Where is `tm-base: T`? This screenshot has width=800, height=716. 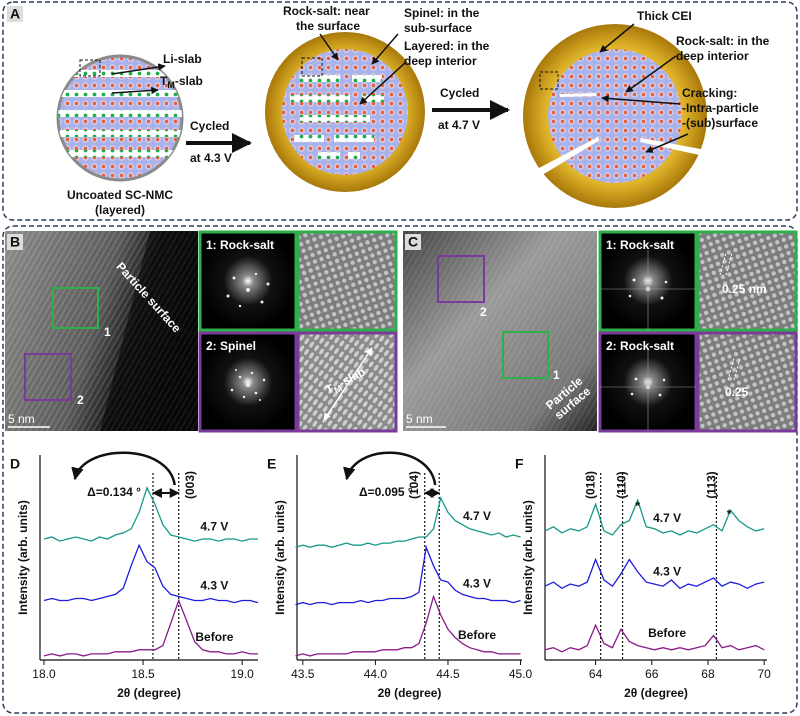
tm-base: T is located at coordinates (164, 81).